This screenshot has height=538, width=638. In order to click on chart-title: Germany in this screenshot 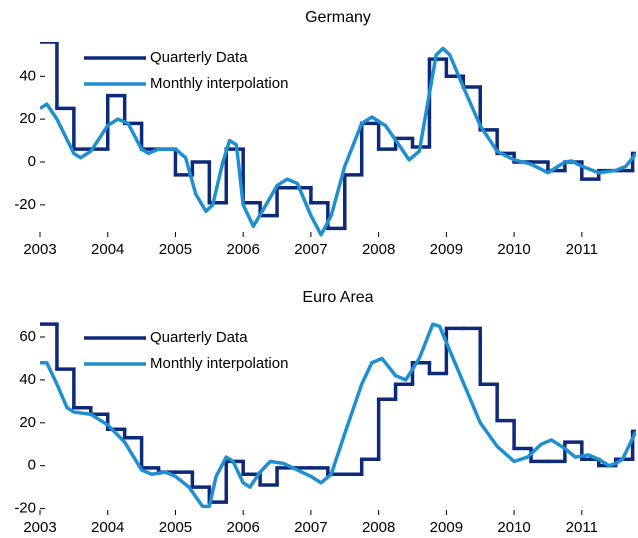, I will do `click(338, 17)`.